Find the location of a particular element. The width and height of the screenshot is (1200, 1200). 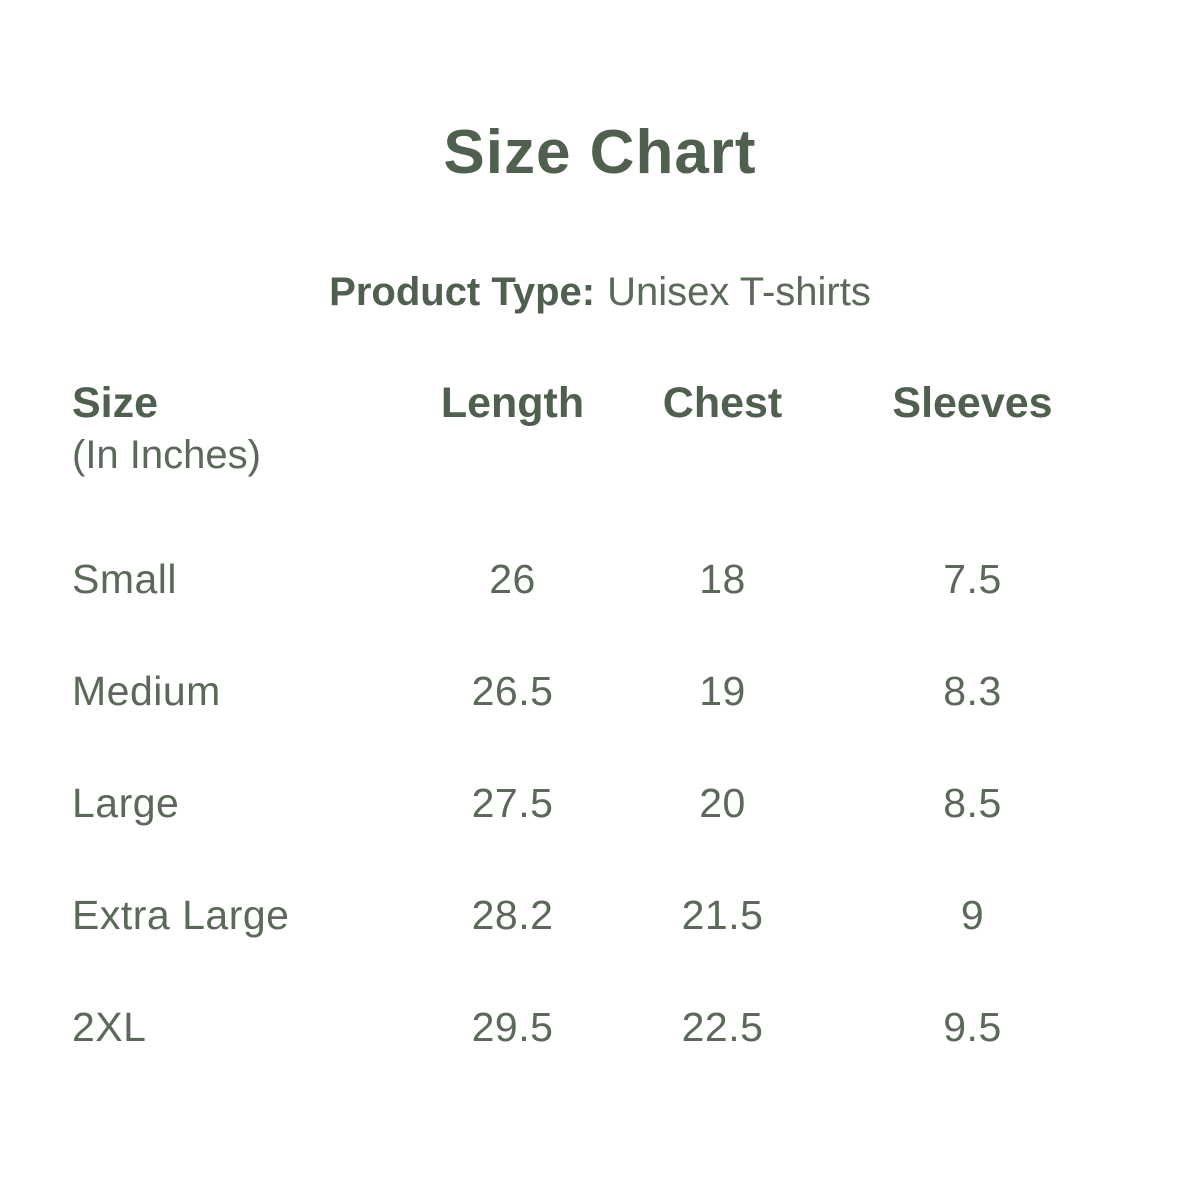

sleeves-cell: 9 is located at coordinates (972, 914).